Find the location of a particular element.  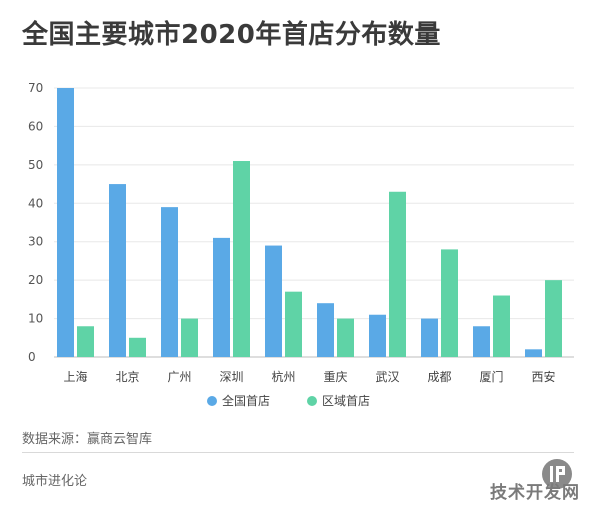

y-tick-label: 0 is located at coordinates (32, 357).